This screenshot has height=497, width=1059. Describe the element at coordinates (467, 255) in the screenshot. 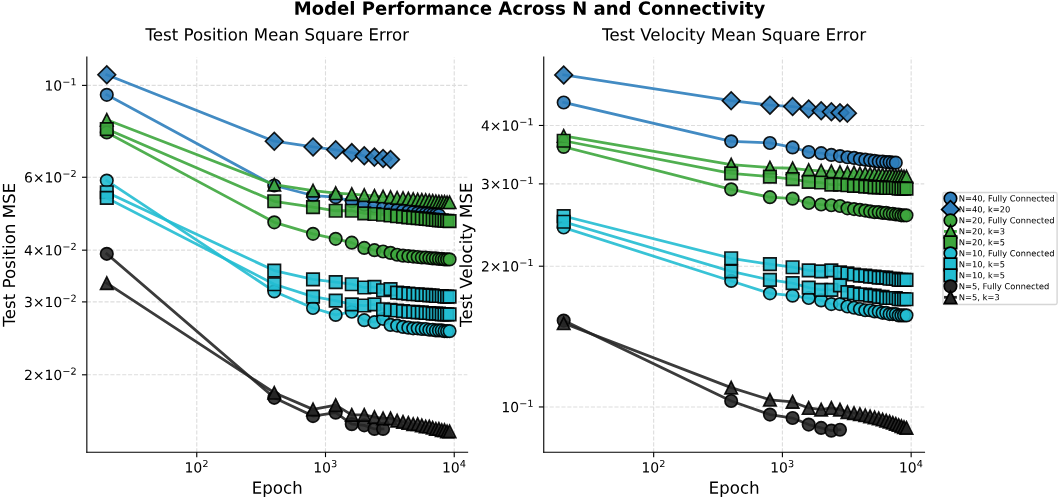

I see `y-axis-title: Test Velocity MSE` at that location.